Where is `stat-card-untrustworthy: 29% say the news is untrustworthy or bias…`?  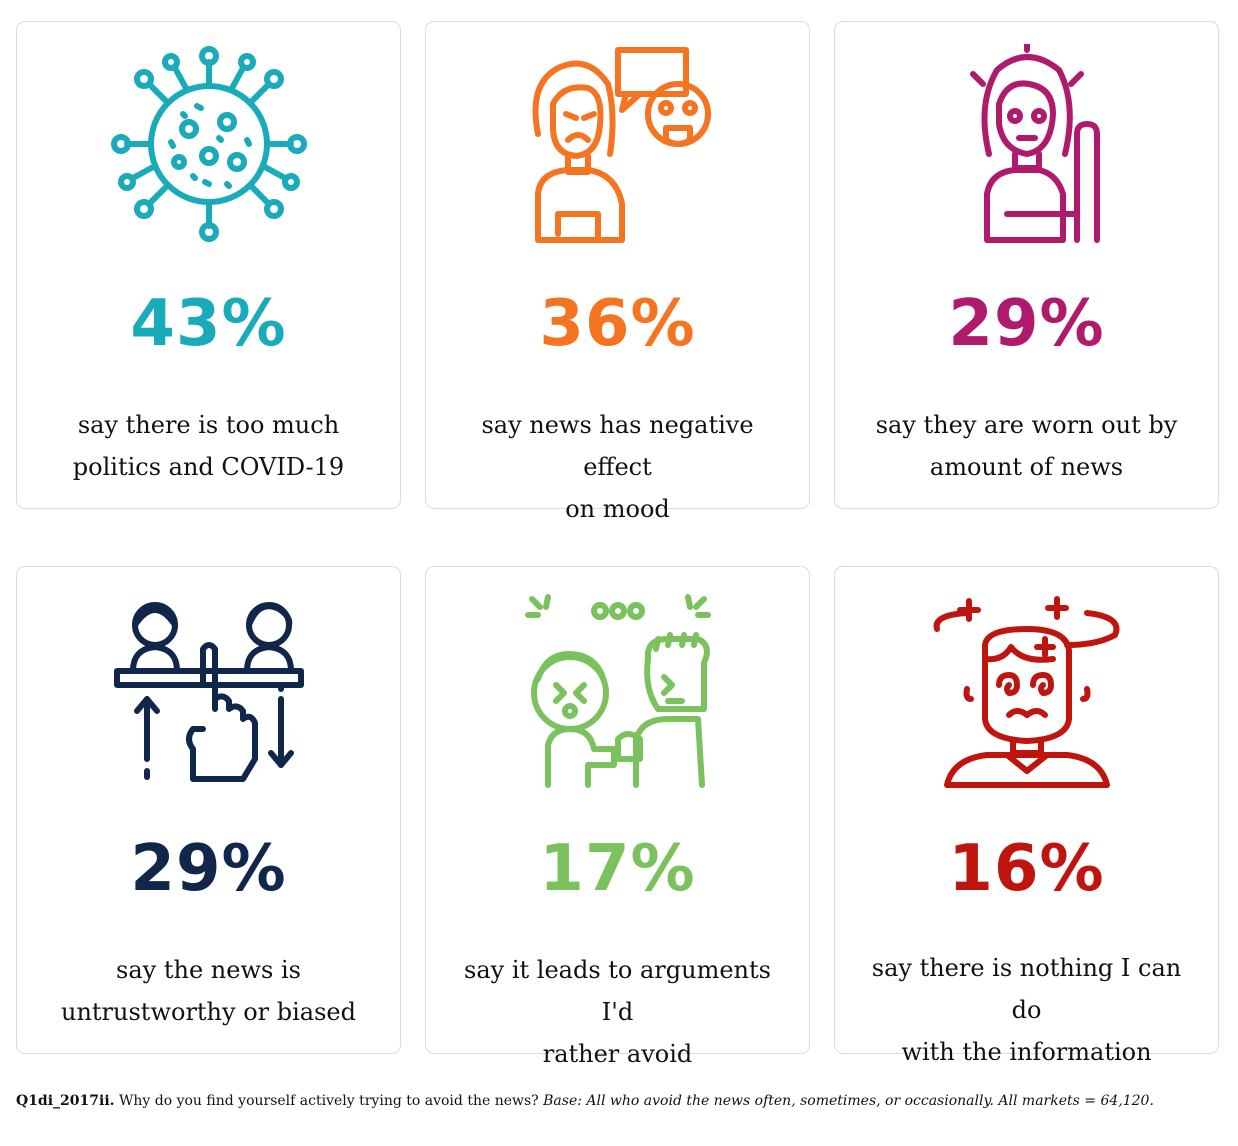 stat-card-untrustworthy: 29% say the news is untrustworthy or bias… is located at coordinates (208, 810).